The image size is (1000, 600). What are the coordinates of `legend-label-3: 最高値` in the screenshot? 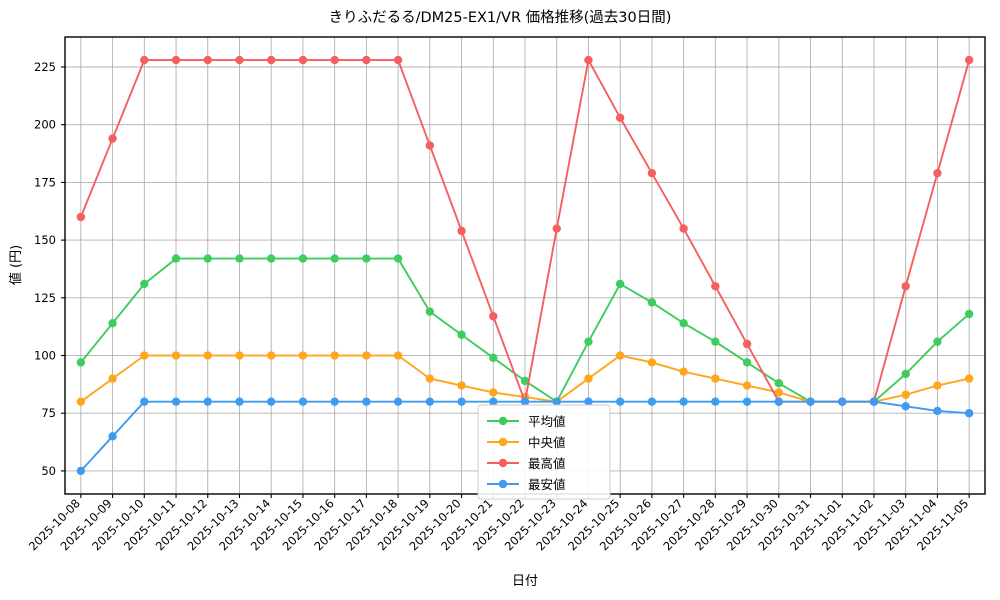 It's located at (547, 463).